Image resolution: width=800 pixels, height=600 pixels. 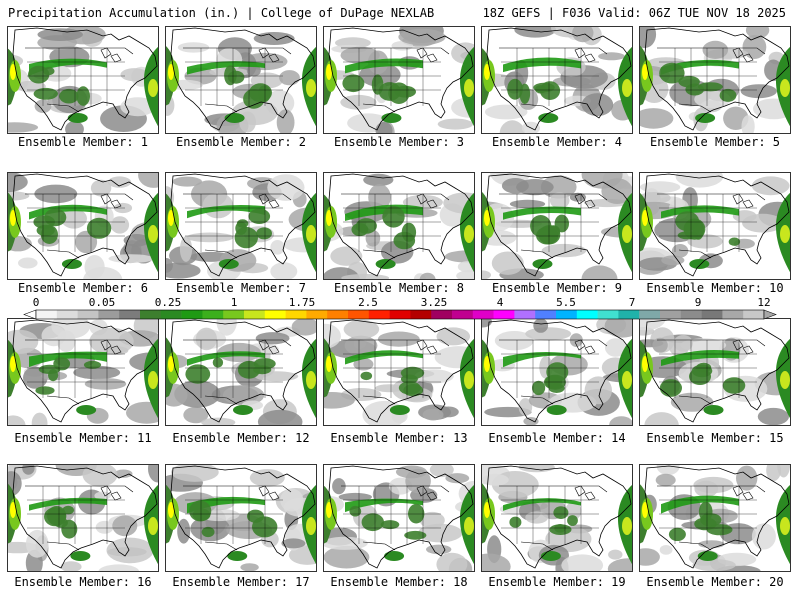 What do you see at coordinates (302, 302) in the screenshot?
I see `colorbar-tick-label: 1.75` at bounding box center [302, 302].